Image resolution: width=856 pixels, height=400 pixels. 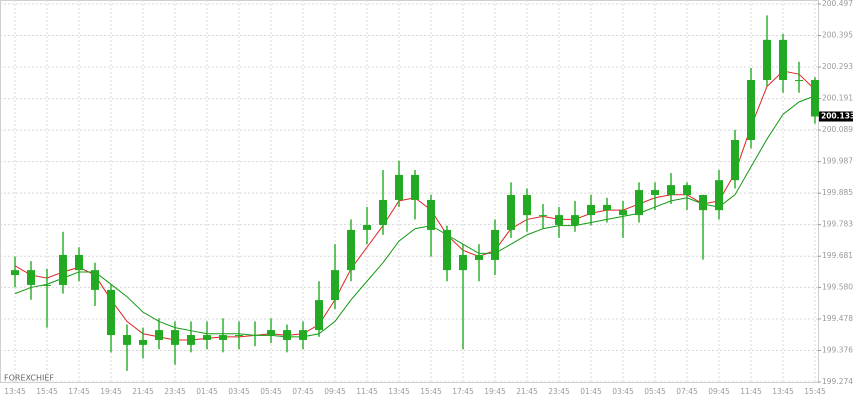 What do you see at coordinates (29, 378) in the screenshot?
I see `watermark: FOREXCHIEF` at bounding box center [29, 378].